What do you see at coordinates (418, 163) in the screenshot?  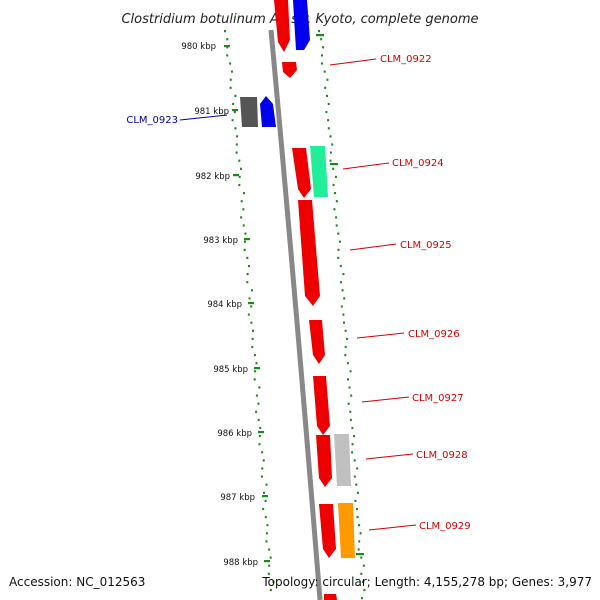 I see `gene-label-clm0924: CLM_0924` at bounding box center [418, 163].